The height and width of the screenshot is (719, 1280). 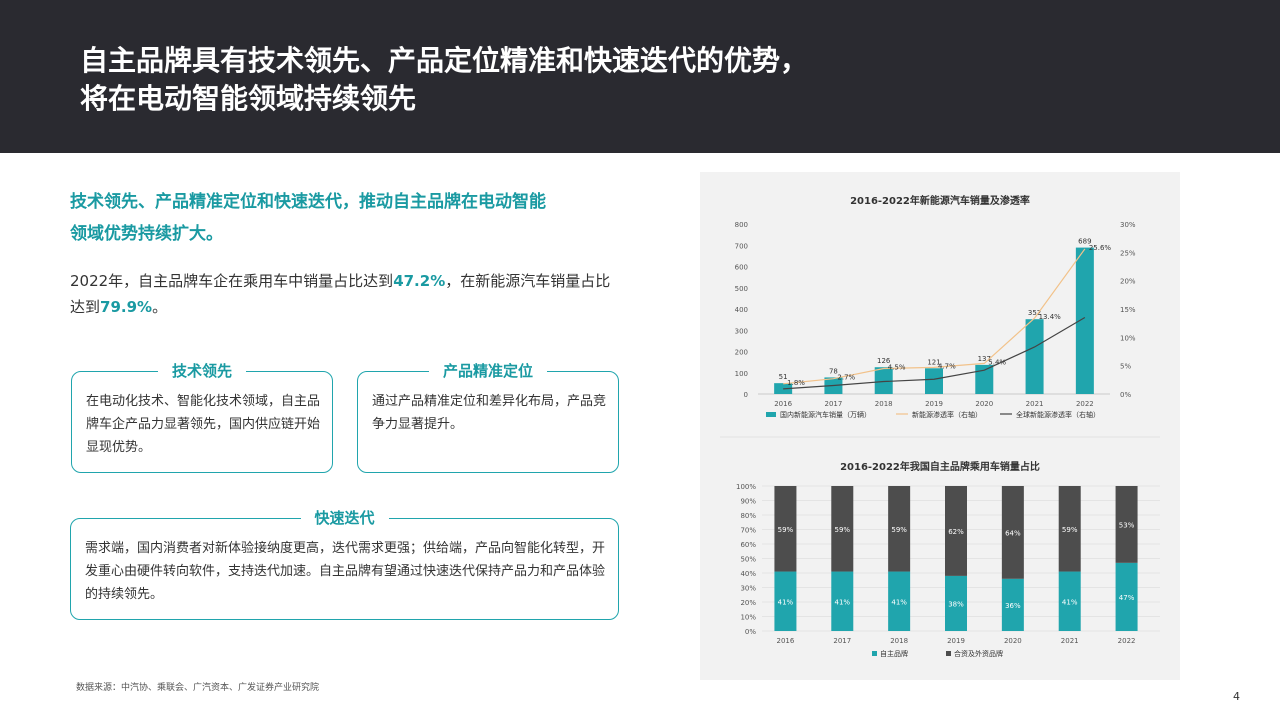 What do you see at coordinates (984, 404) in the screenshot?
I see `chart1-x-tick-label: 2020` at bounding box center [984, 404].